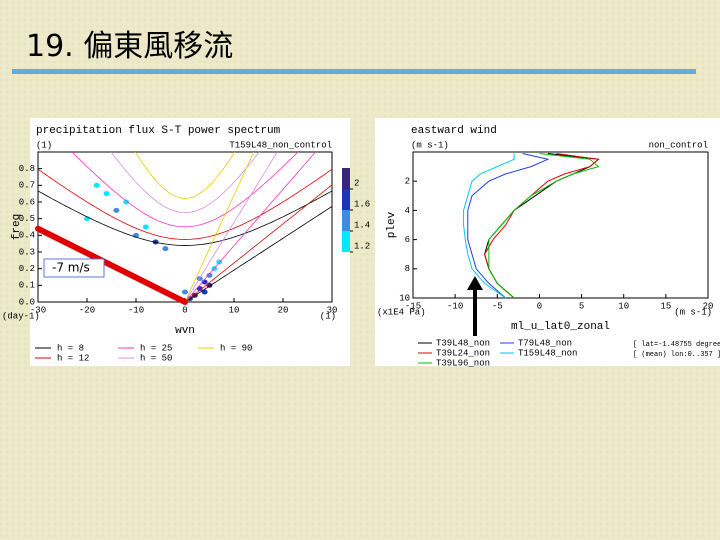 This screenshot has width=720, height=540. Describe the element at coordinates (356, 183) in the screenshot. I see `colorbar-label: 2` at that location.